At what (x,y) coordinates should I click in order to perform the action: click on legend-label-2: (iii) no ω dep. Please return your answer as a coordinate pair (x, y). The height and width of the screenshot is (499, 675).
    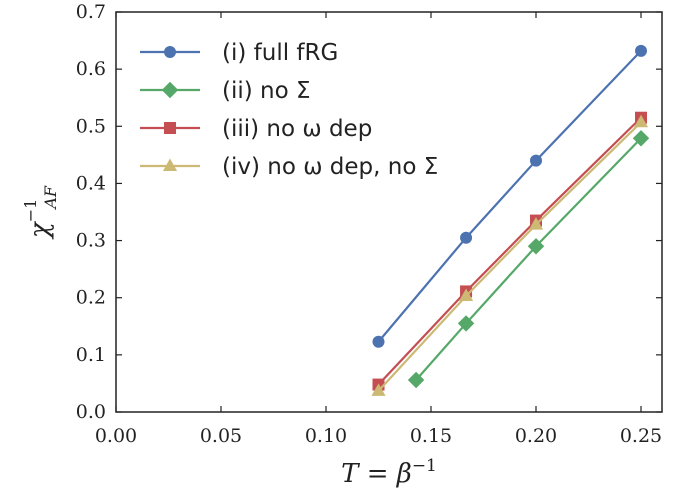
    Looking at the image, I should click on (297, 129).